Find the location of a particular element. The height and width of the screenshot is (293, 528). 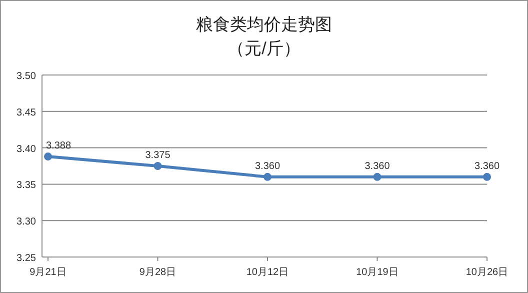

y-tick-label: 3.40 is located at coordinates (26, 149).